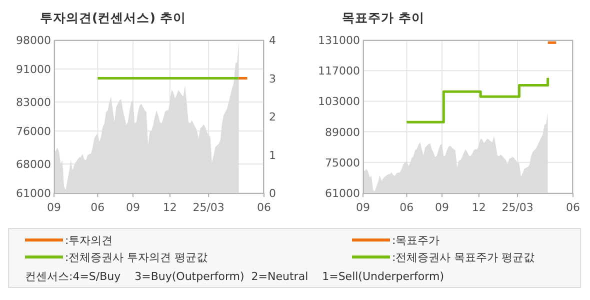  What do you see at coordinates (342, 163) in the screenshot?
I see `y-tick-label: 75000` at bounding box center [342, 163].